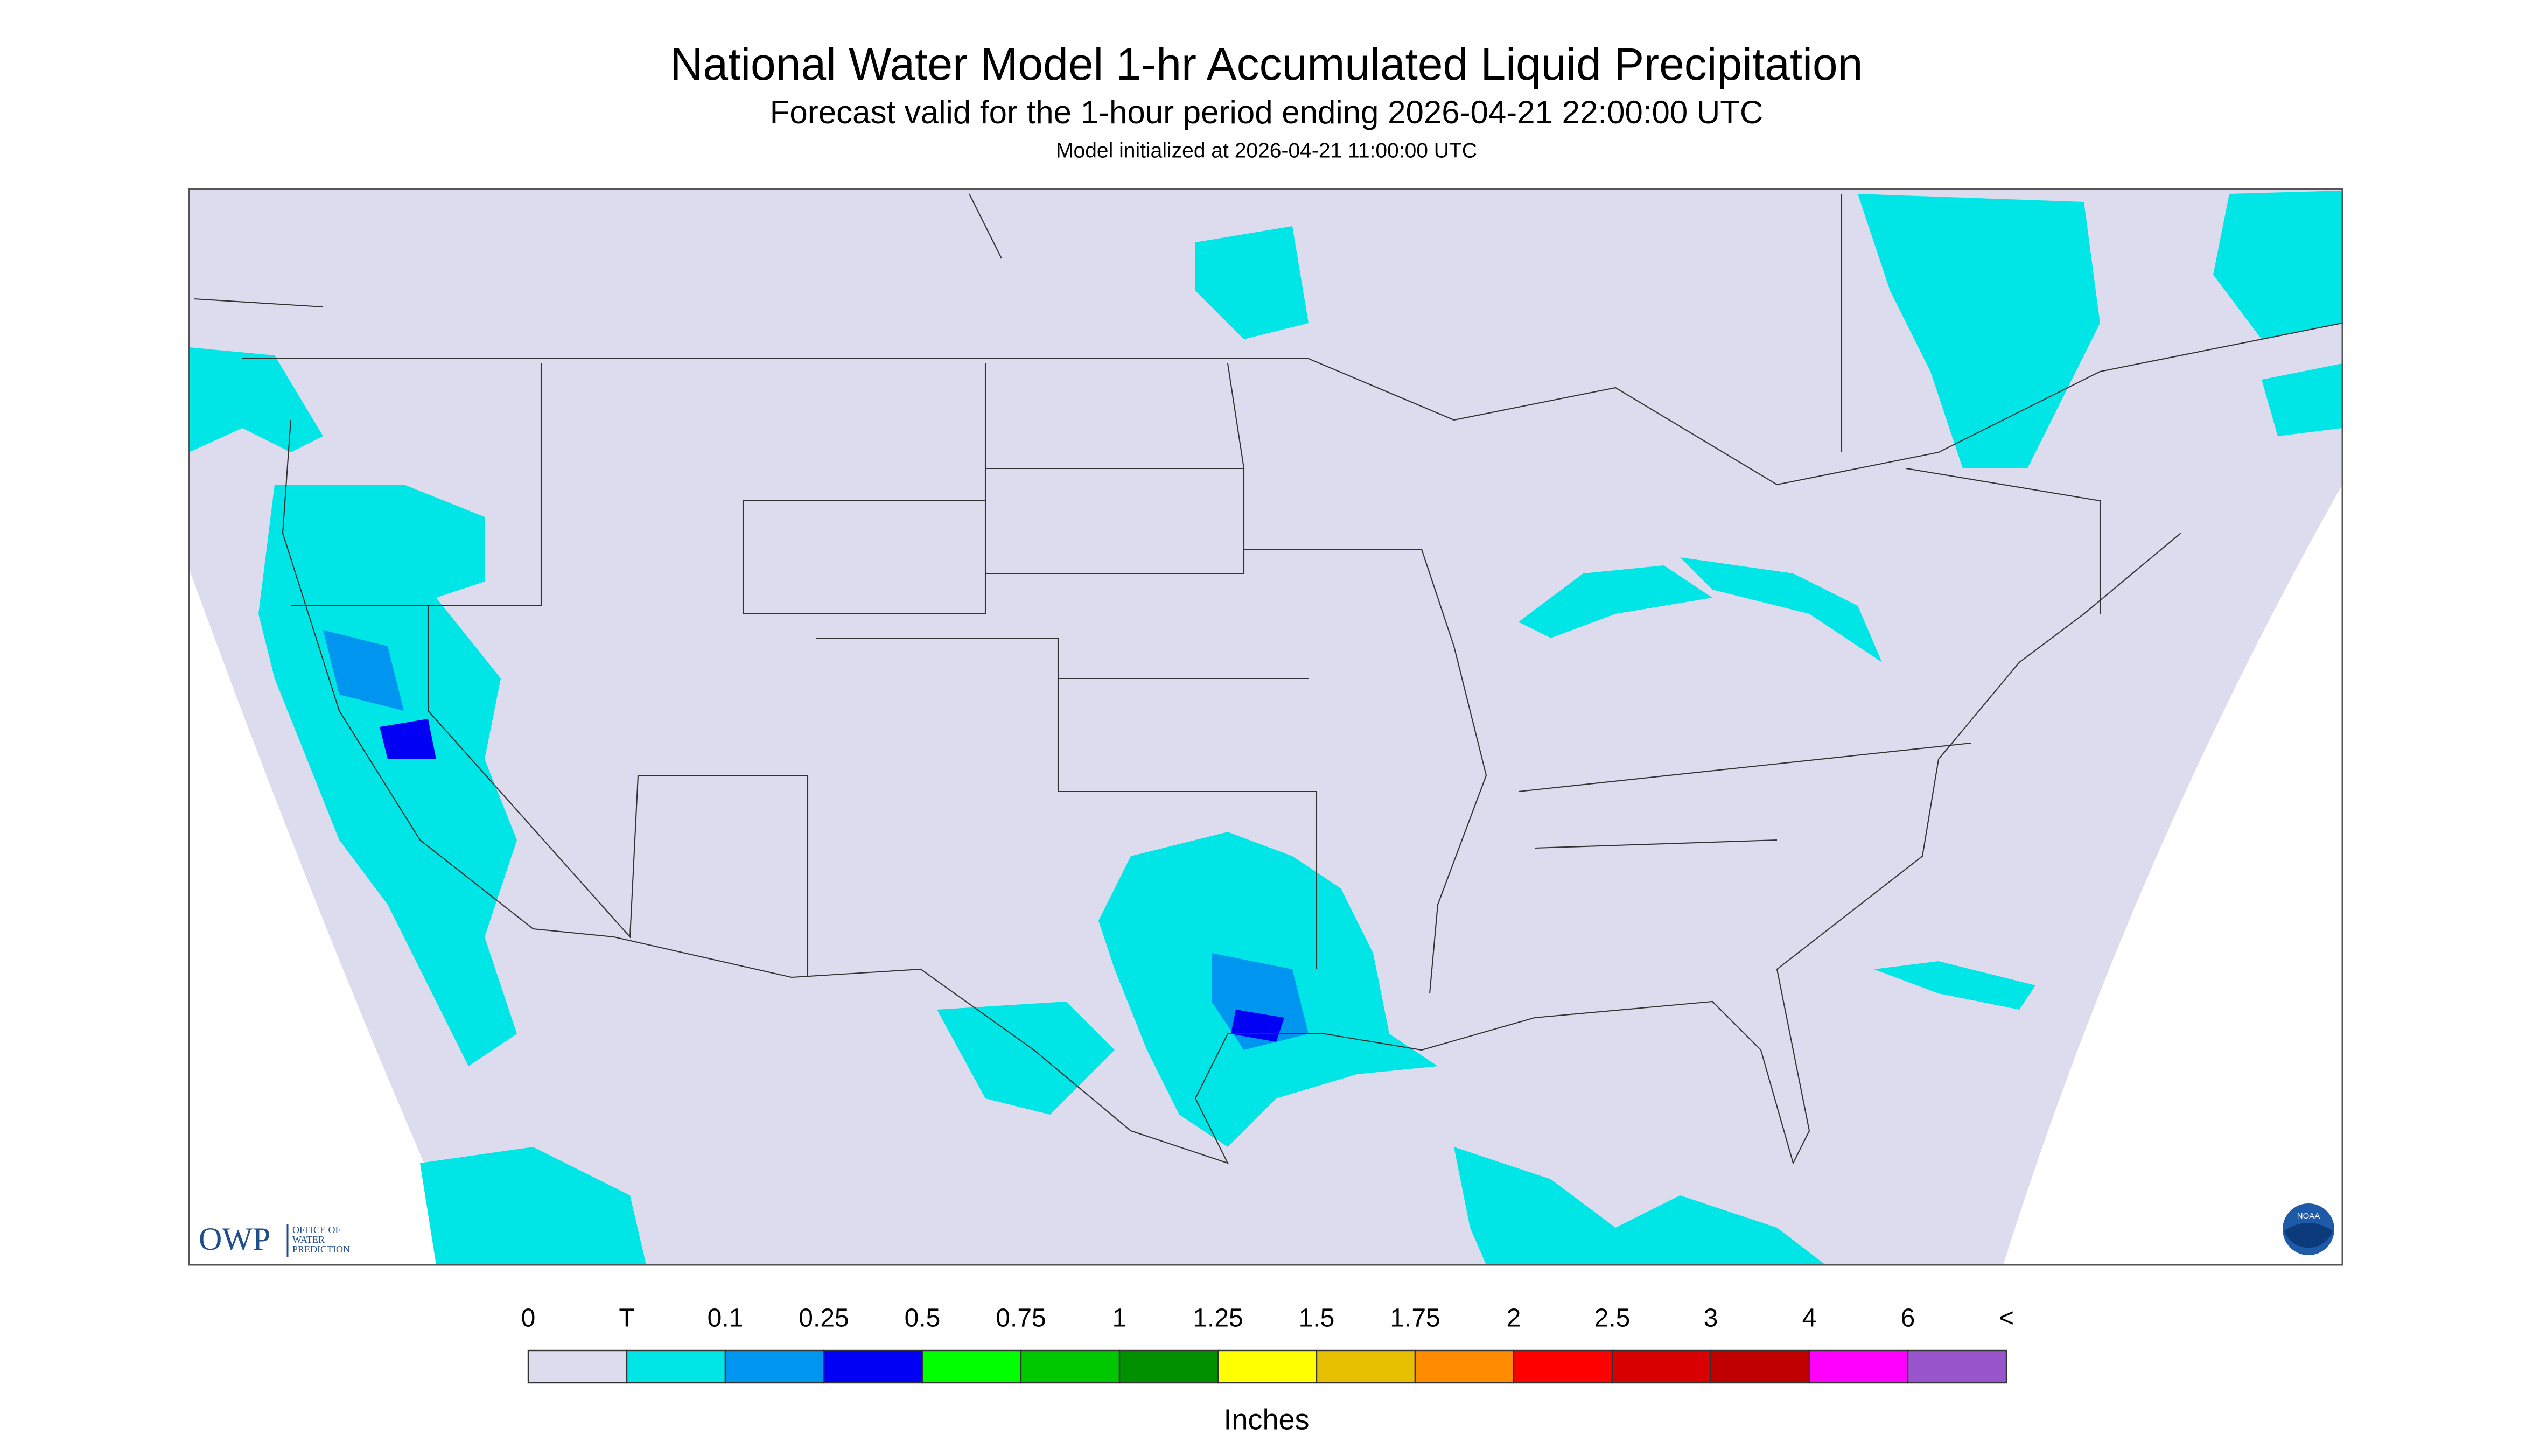 Image resolution: width=2533 pixels, height=1456 pixels. I want to click on owp-logo-text: OWP, so click(234, 1239).